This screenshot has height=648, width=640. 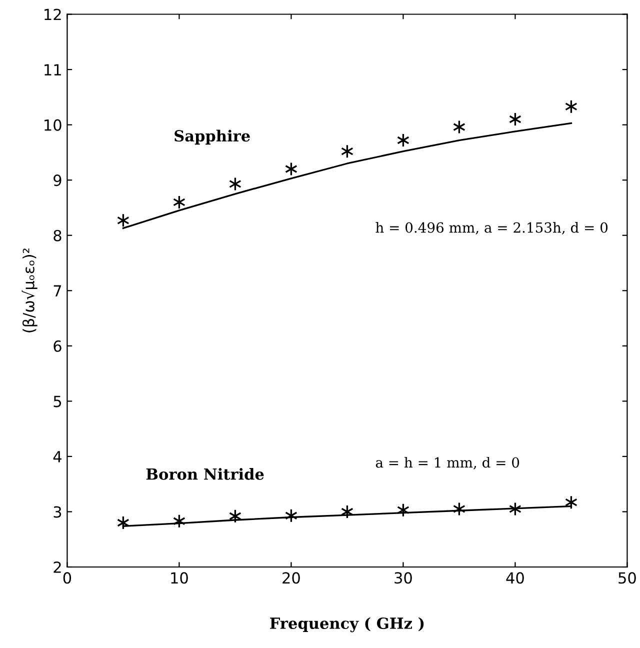 I want to click on annotation: a = h = 1 mm, d = 0, so click(x=448, y=463).